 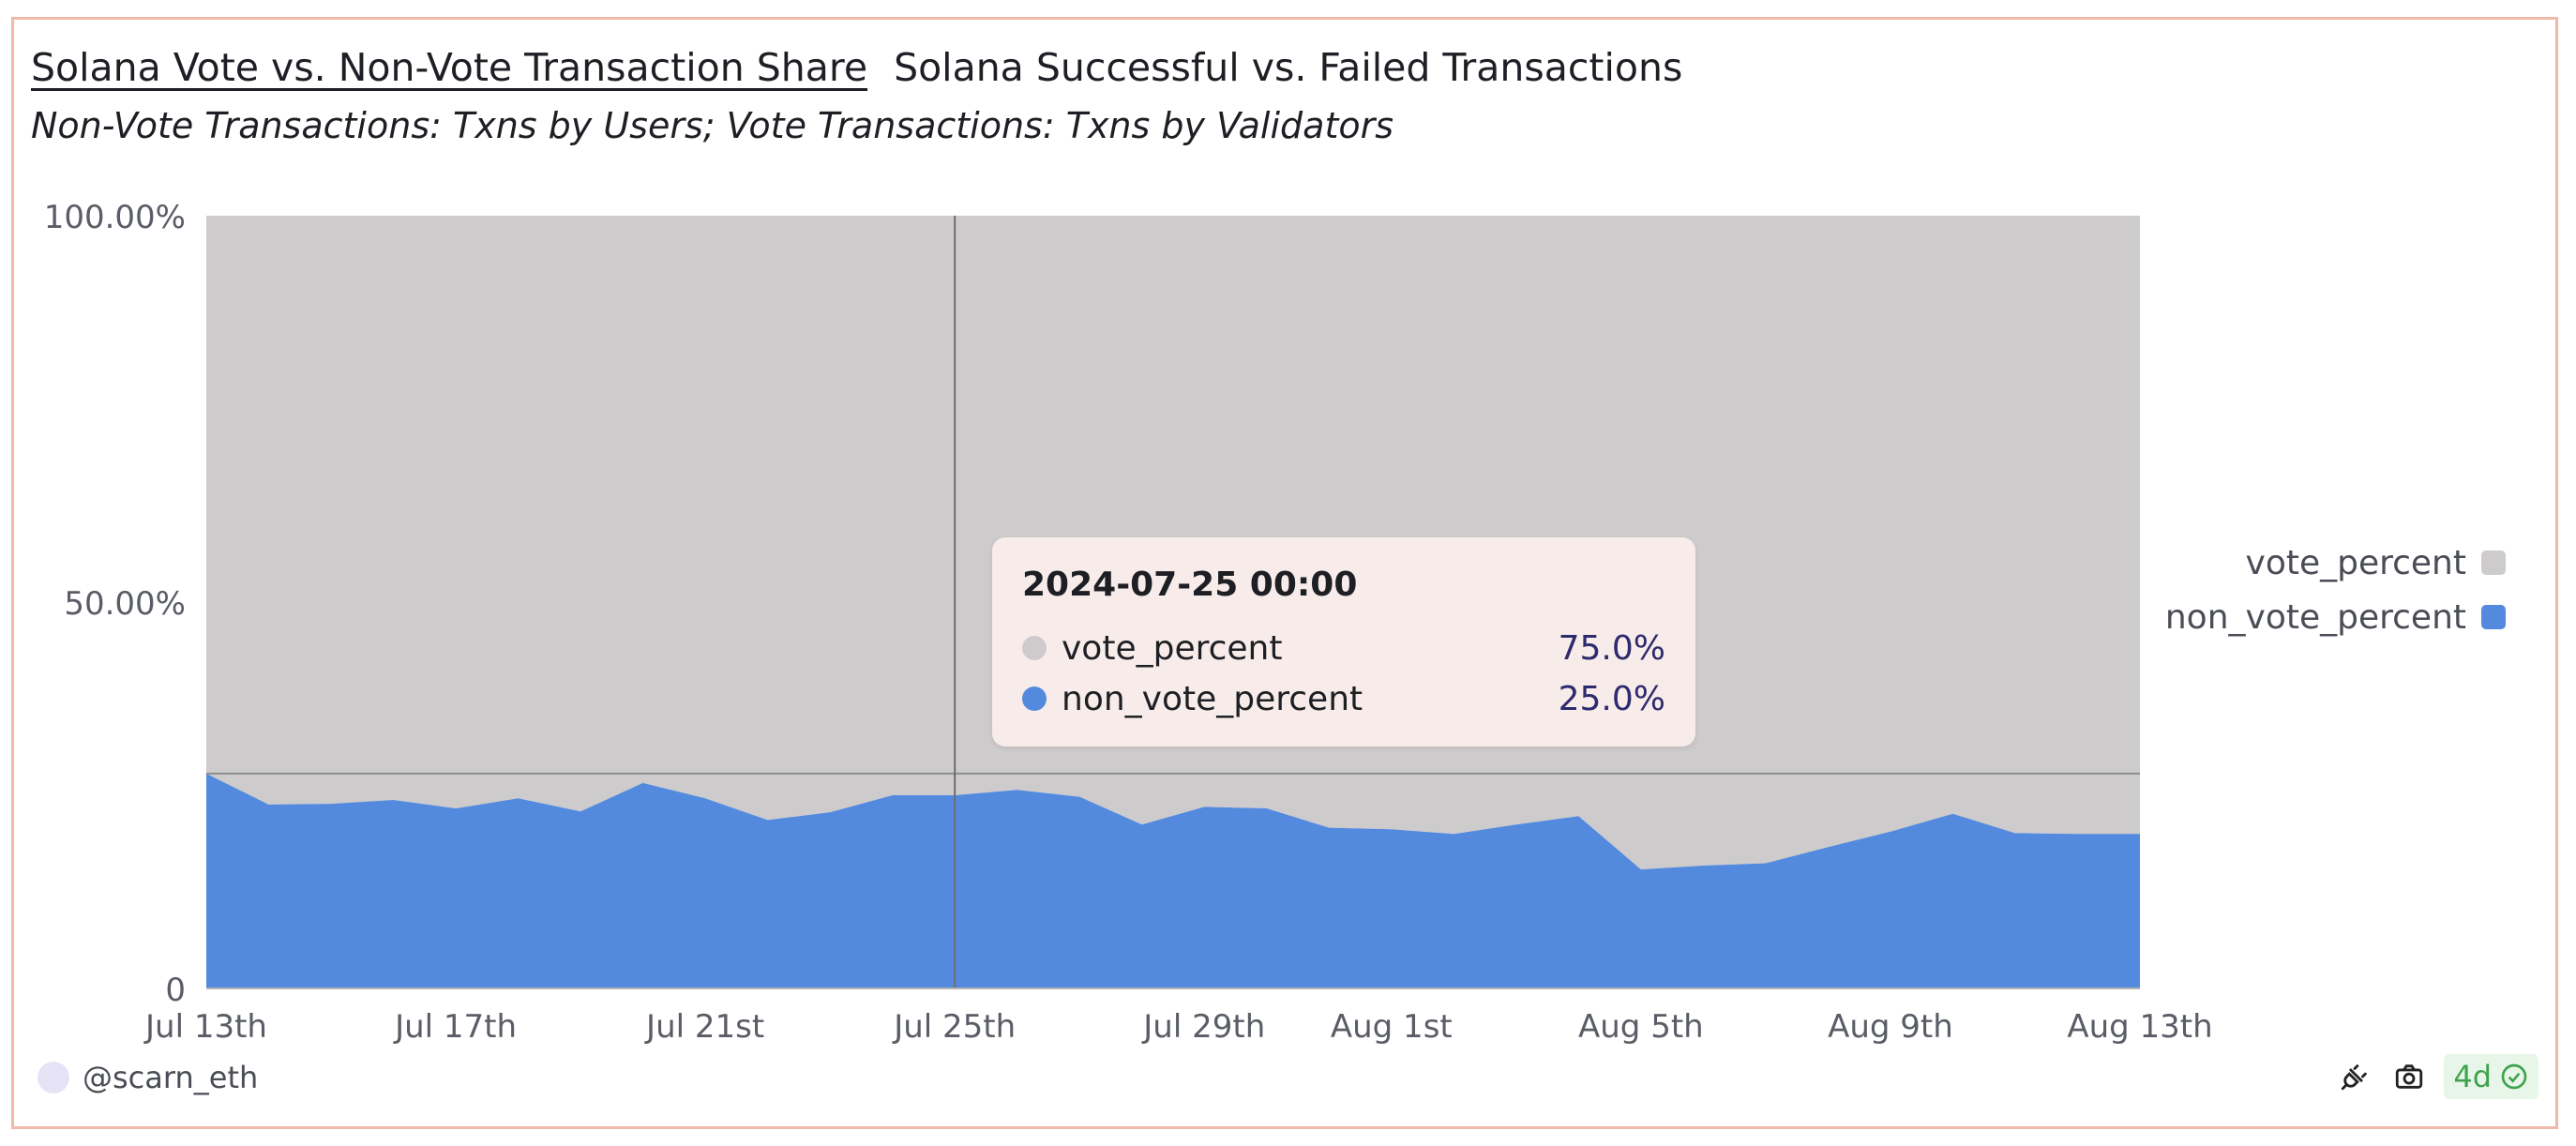 What do you see at coordinates (53, 1077) in the screenshot?
I see `avatar` at bounding box center [53, 1077].